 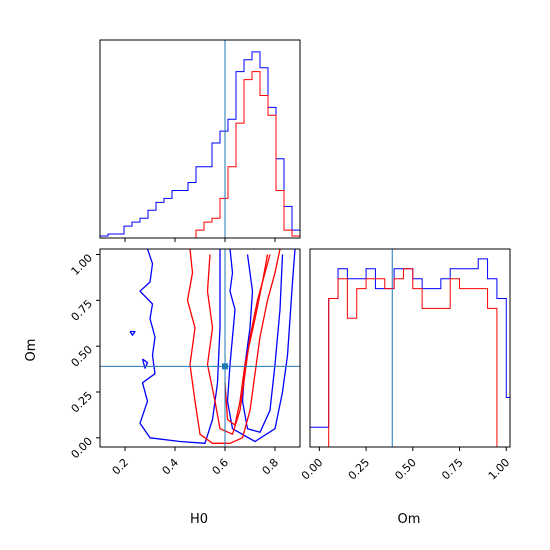 What do you see at coordinates (31, 350) in the screenshot?
I see `y-axis-label-om: Om` at bounding box center [31, 350].